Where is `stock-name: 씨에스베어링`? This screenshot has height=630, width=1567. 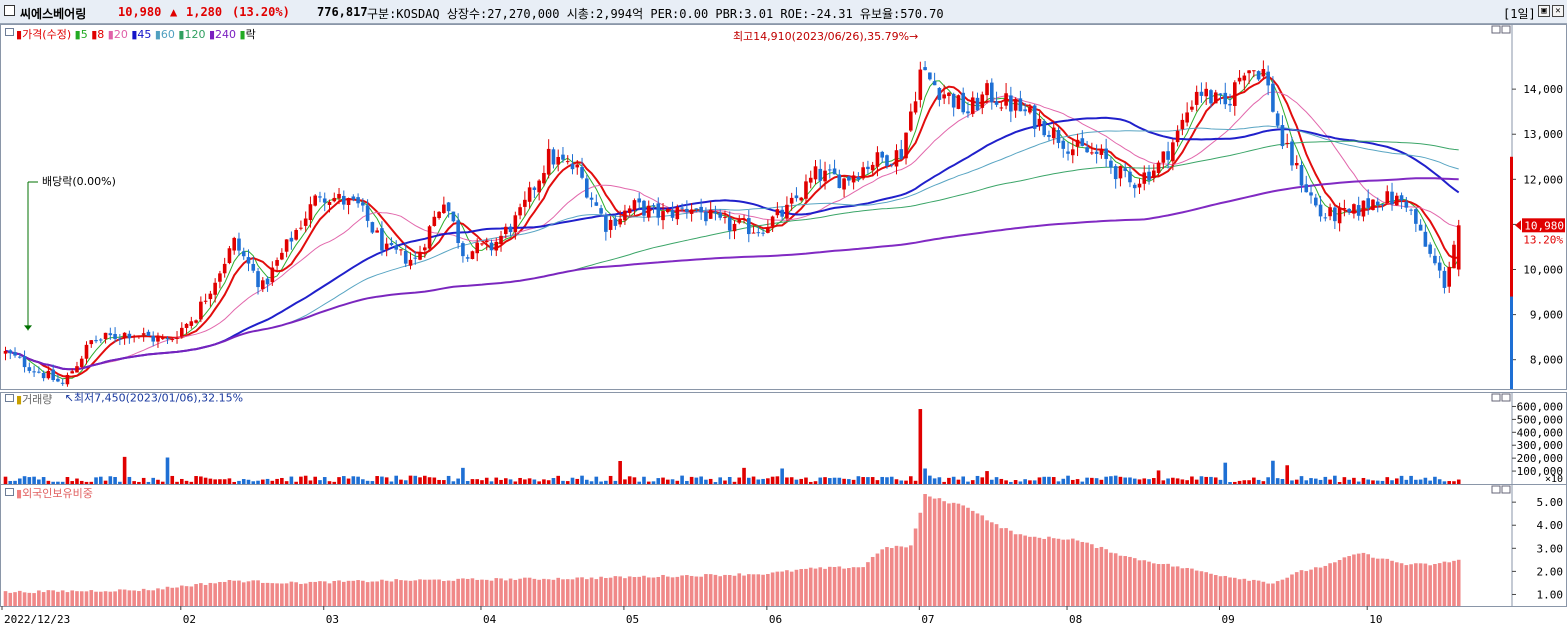
stock-name: 씨에스베어링 is located at coordinates (53, 14).